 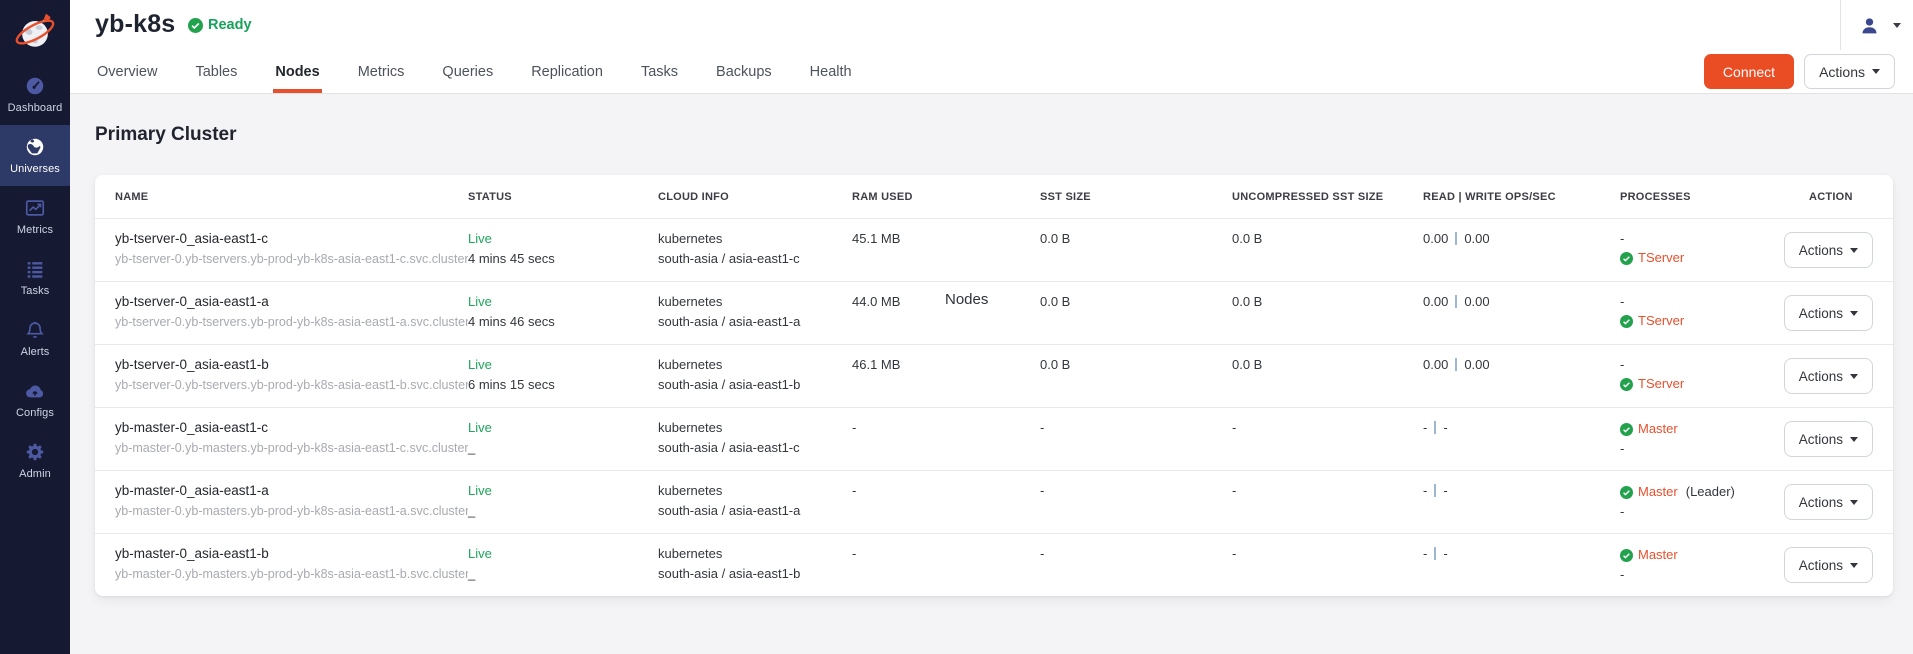 I want to click on uncompressed-sst-value: 0.0 B, so click(x=1247, y=364).